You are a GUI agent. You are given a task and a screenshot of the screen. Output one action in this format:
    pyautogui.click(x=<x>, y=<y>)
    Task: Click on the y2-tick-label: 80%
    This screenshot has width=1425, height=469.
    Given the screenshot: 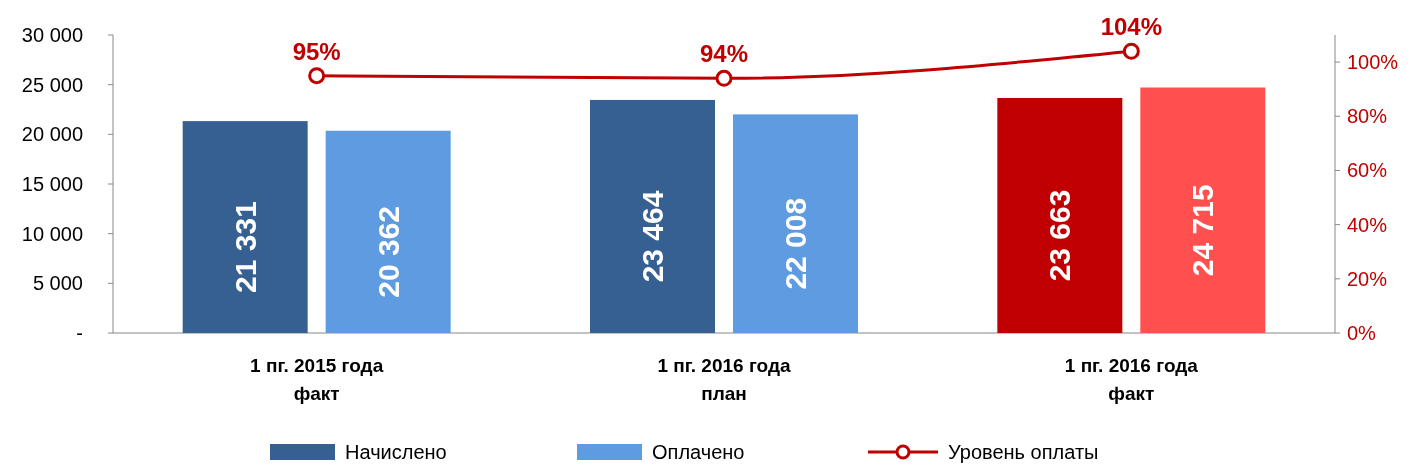 What is the action you would take?
    pyautogui.click(x=1367, y=116)
    